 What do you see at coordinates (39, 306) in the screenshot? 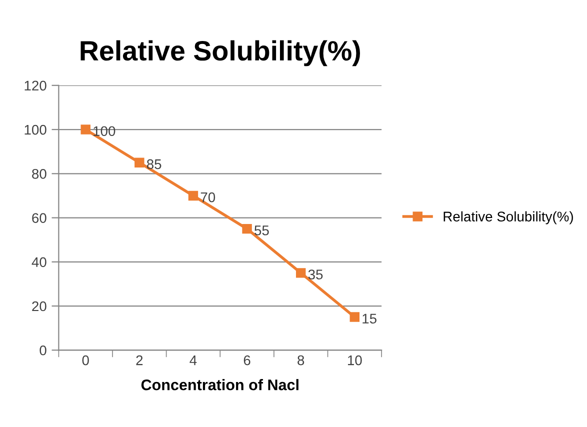
I see `y-tick-label: 20` at bounding box center [39, 306].